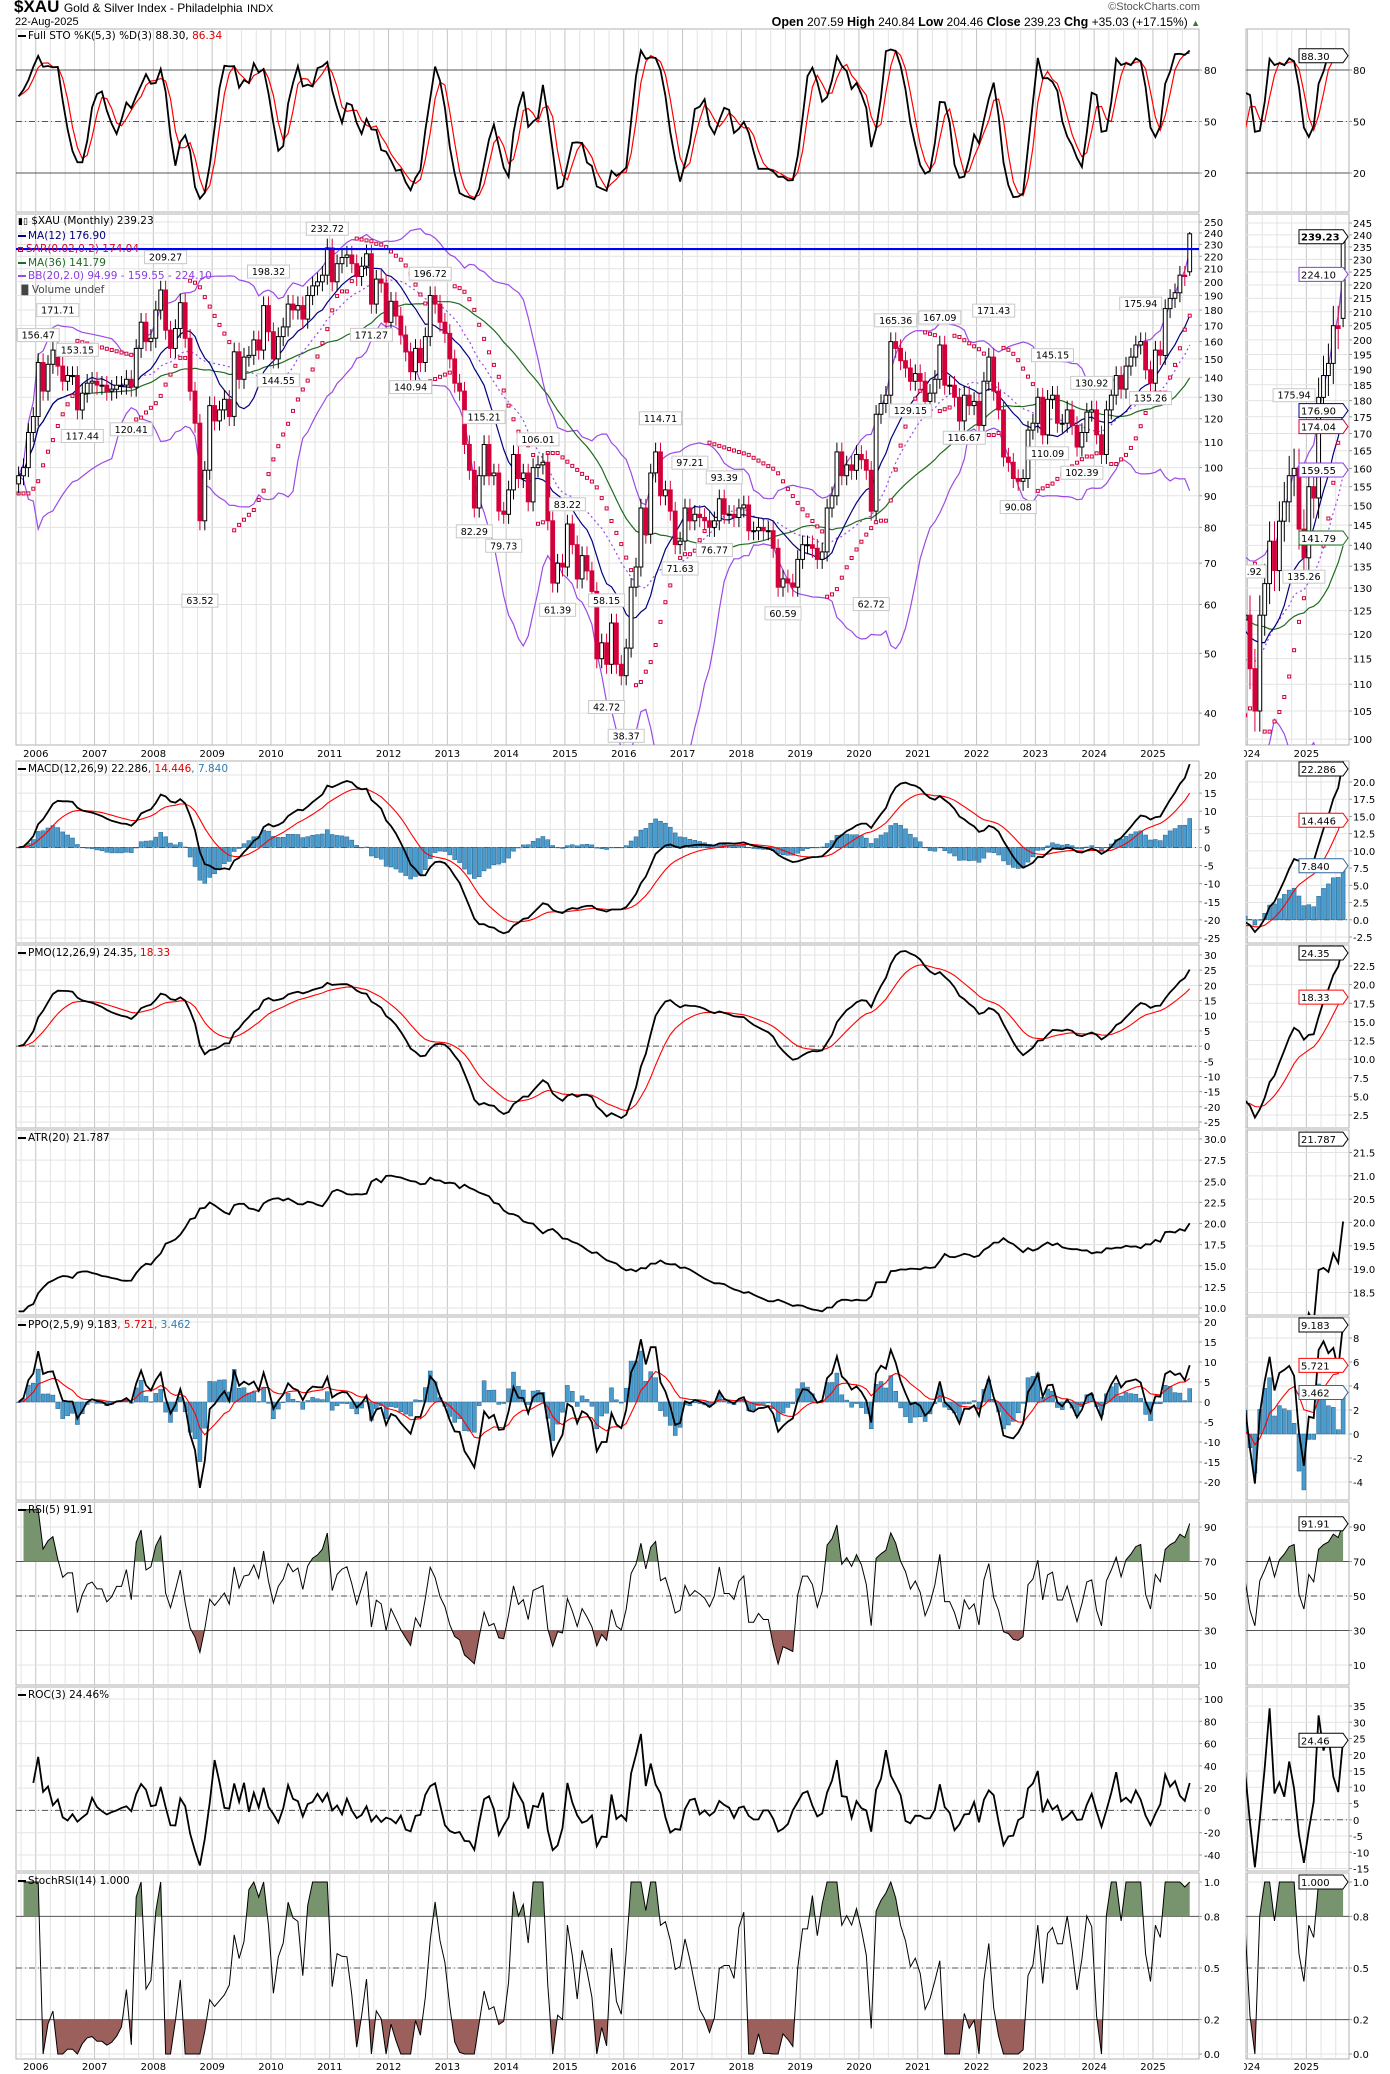  I want to click on macd-name: MACD(12,26,9), so click(68, 769).